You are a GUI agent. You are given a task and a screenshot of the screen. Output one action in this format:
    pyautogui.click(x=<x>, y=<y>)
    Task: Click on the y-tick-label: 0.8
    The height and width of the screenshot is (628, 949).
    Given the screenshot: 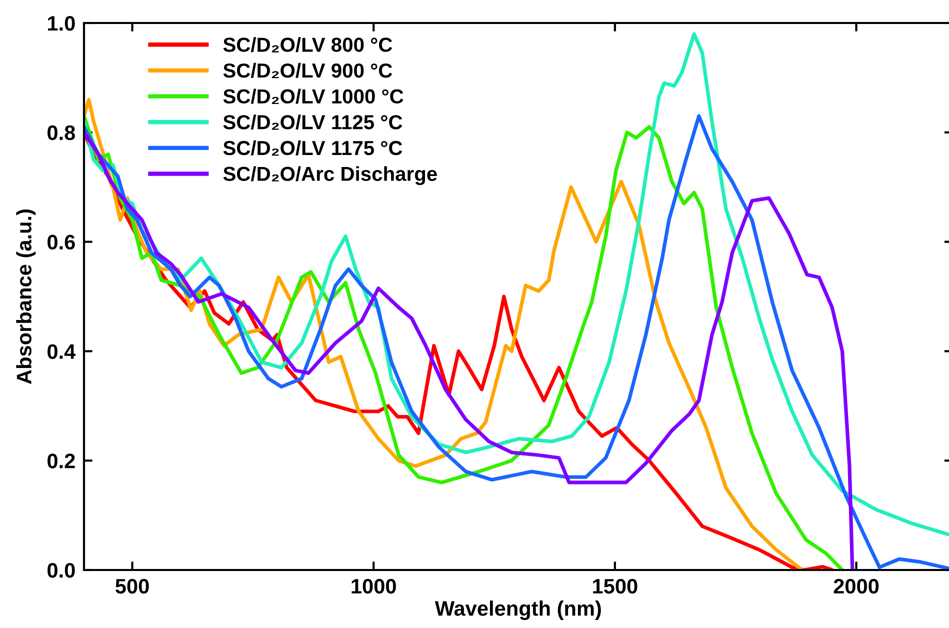 What is the action you would take?
    pyautogui.click(x=62, y=132)
    